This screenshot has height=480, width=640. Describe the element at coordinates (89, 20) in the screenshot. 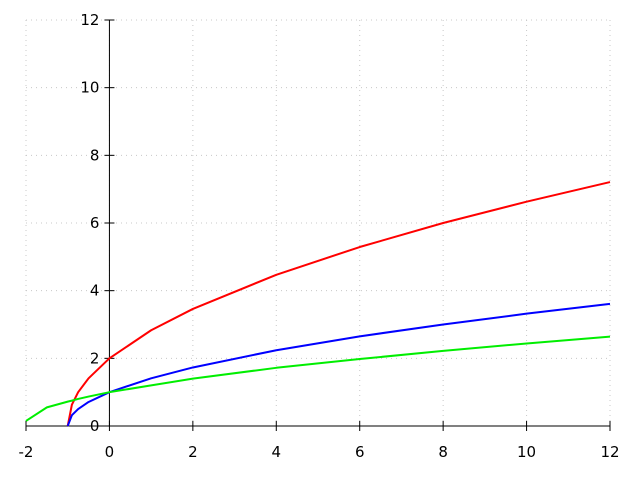

I see `y-tick-label: 12` at that location.